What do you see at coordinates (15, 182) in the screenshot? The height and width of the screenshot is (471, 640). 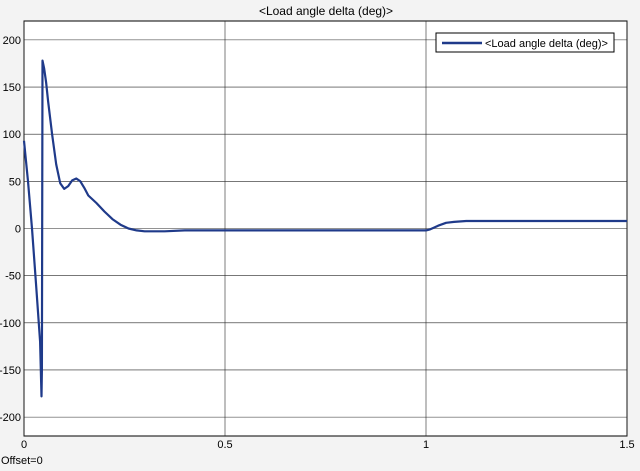 I see `y-tick-label: 50` at bounding box center [15, 182].